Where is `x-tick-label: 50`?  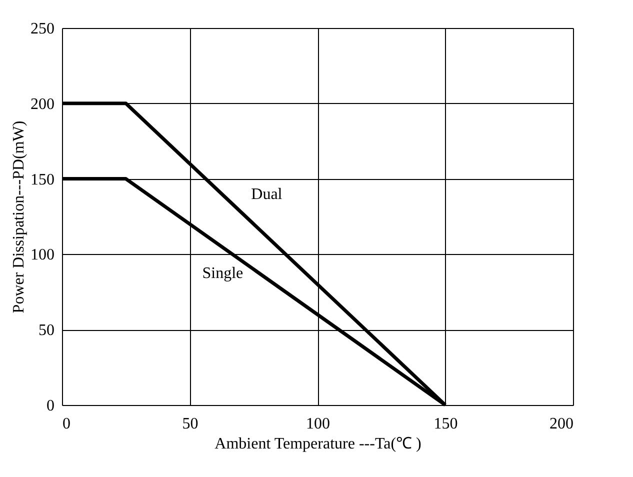
x-tick-label: 50 is located at coordinates (190, 424).